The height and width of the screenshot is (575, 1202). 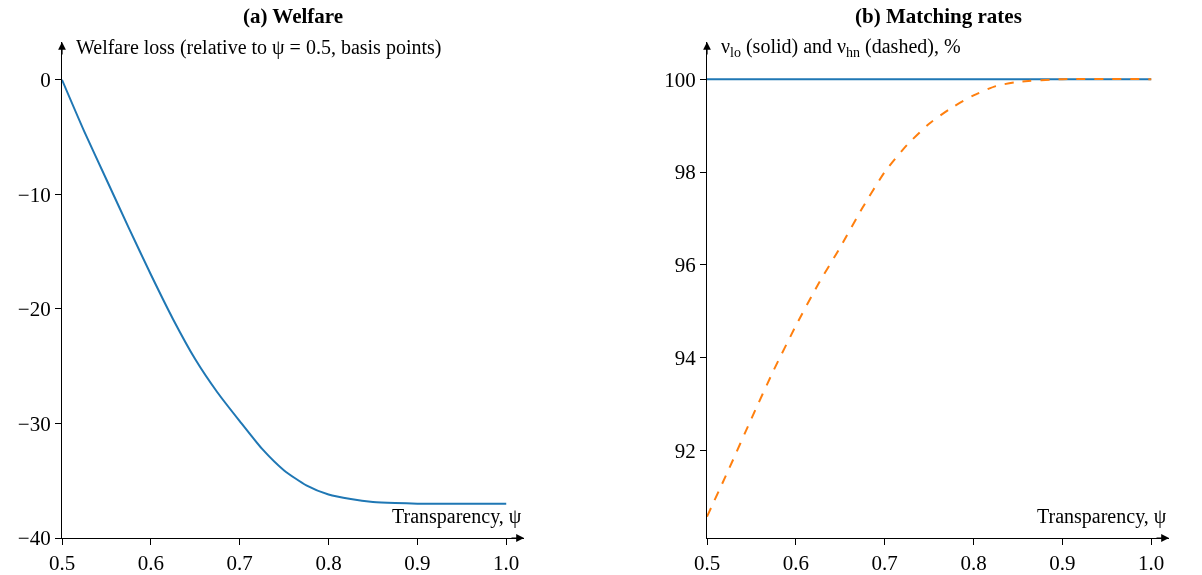 I want to click on y-tick-label: 96, so click(x=685, y=265).